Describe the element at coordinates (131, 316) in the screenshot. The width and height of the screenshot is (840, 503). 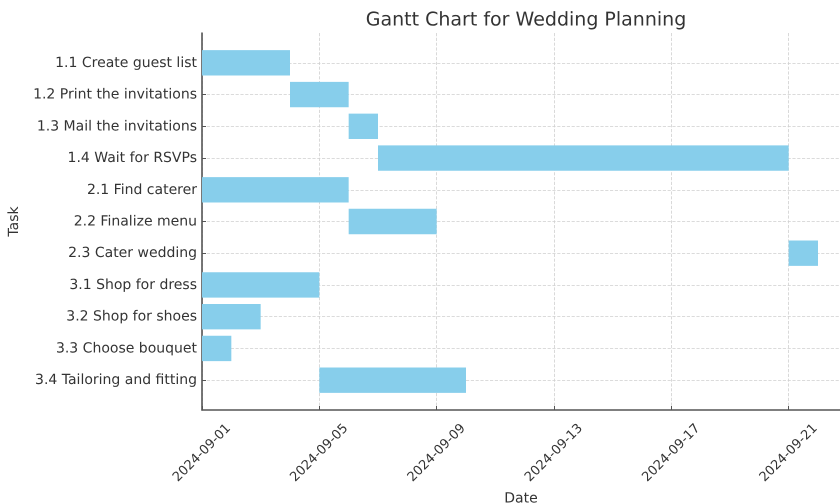
I see `y-tick-label: 3.2 Shop for shoes` at that location.